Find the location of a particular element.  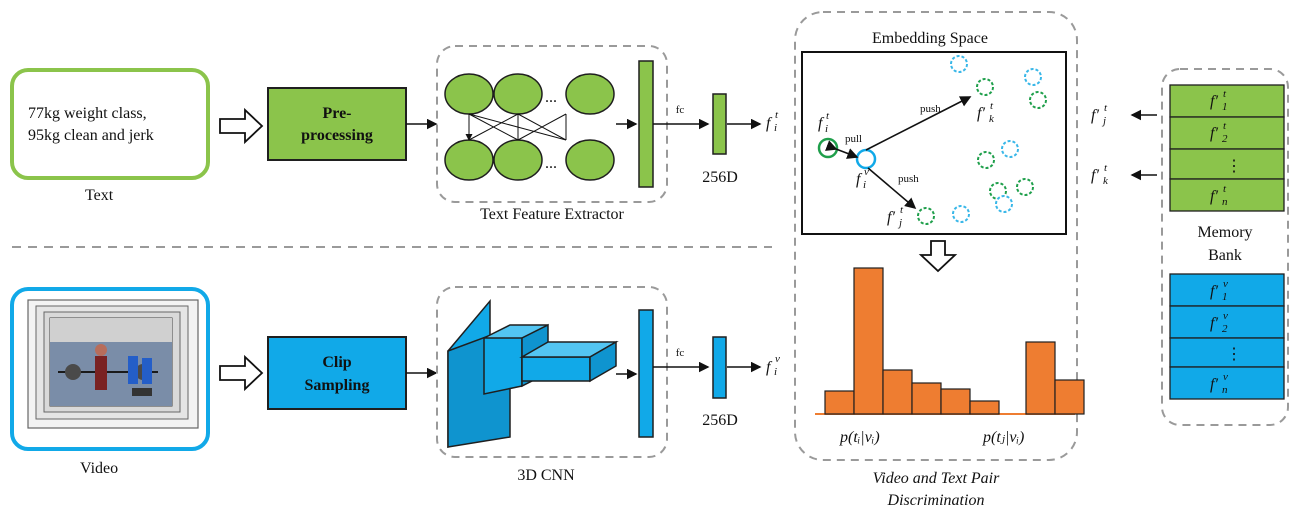

preprocessing-label-line1: Pre- is located at coordinates (336, 113).